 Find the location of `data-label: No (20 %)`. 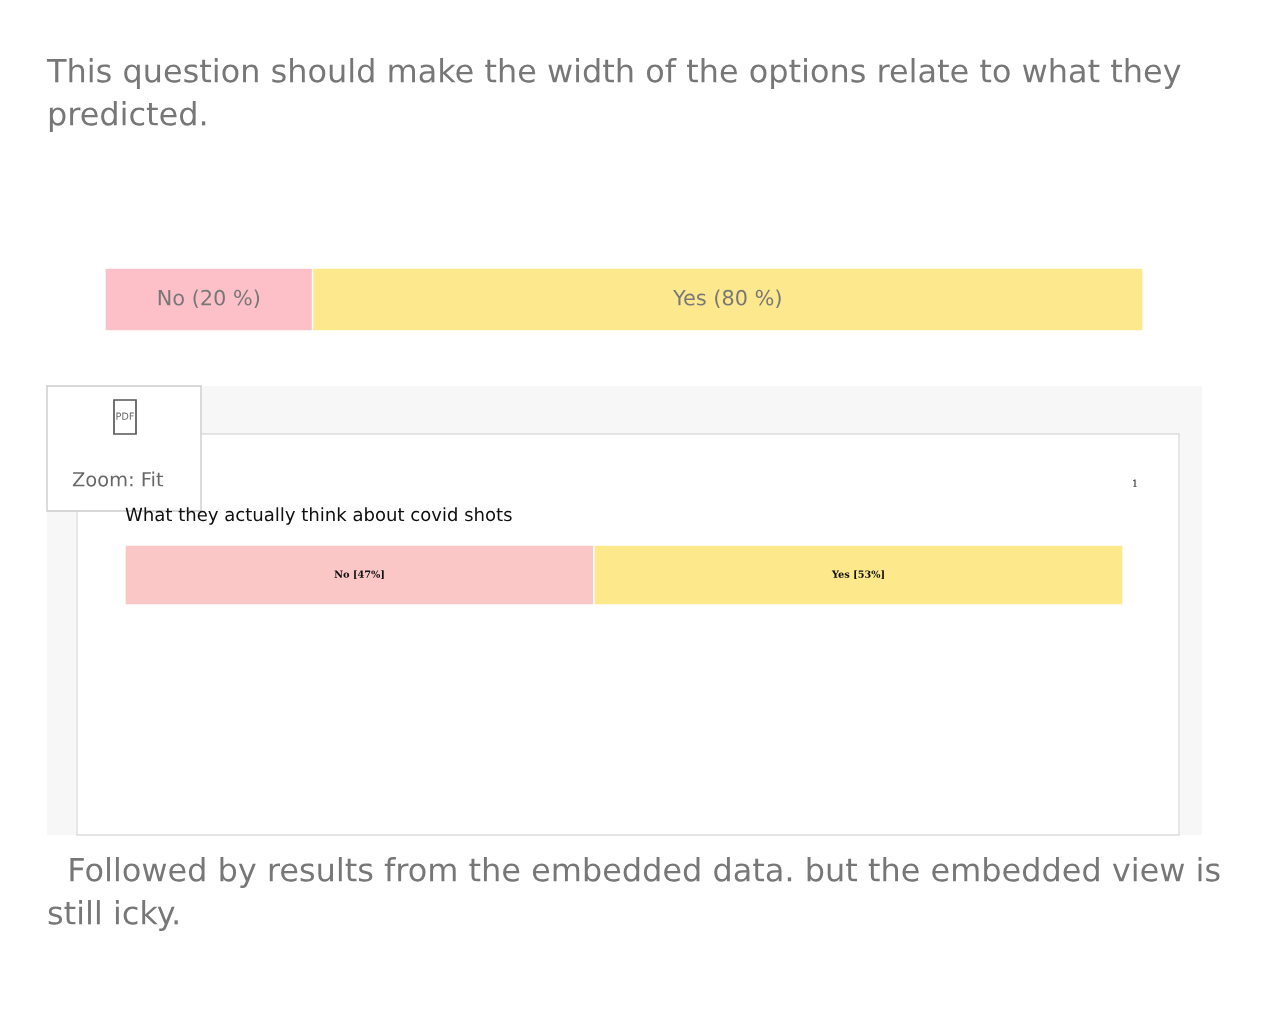

data-label: No (20 %) is located at coordinates (209, 298).